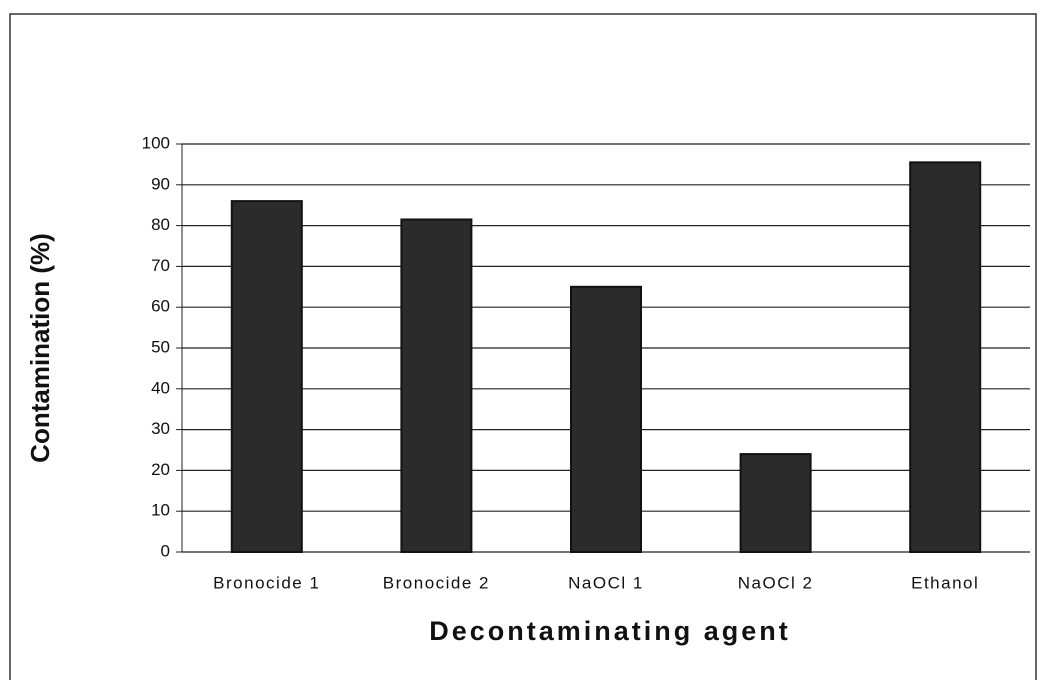 The image size is (1042, 680). What do you see at coordinates (266, 582) in the screenshot?
I see `x-tick-label: Bronocide 1` at bounding box center [266, 582].